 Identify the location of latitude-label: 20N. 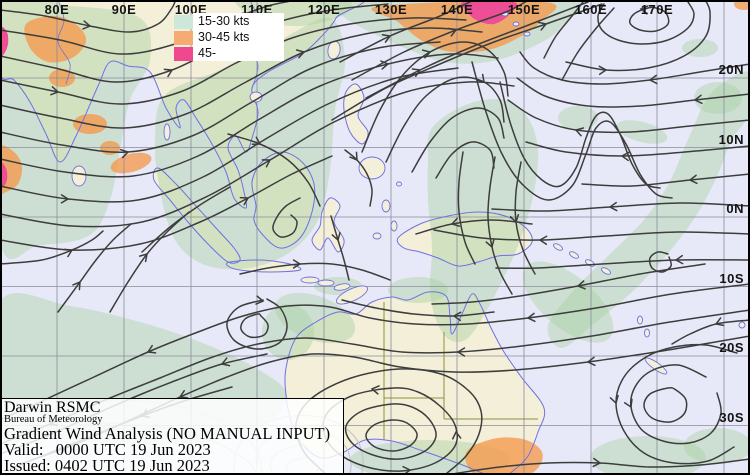
(731, 69).